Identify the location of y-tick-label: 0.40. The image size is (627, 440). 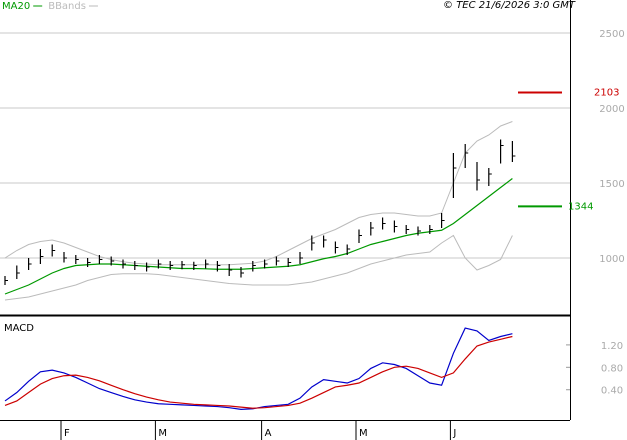
(612, 391).